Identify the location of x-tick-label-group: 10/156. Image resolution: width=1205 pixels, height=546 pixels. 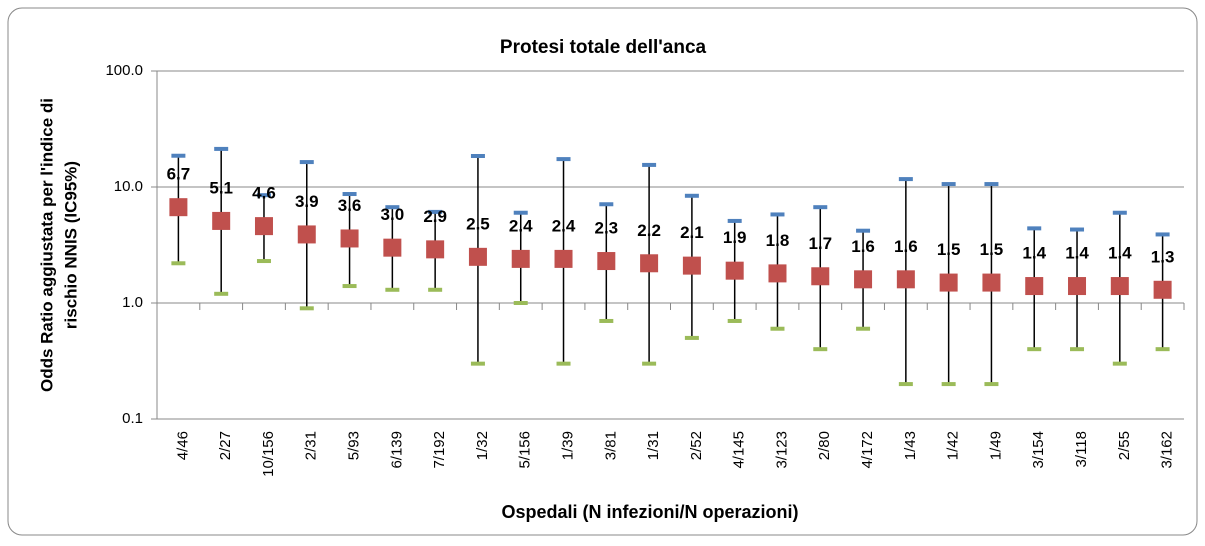
(268, 454).